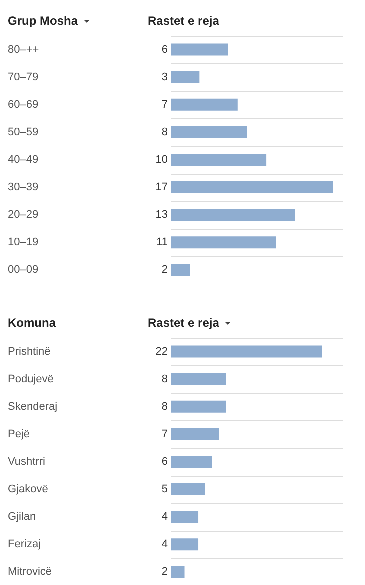 Image resolution: width=365 pixels, height=585 pixels. What do you see at coordinates (165, 490) in the screenshot?
I see `data-label: 5` at bounding box center [165, 490].